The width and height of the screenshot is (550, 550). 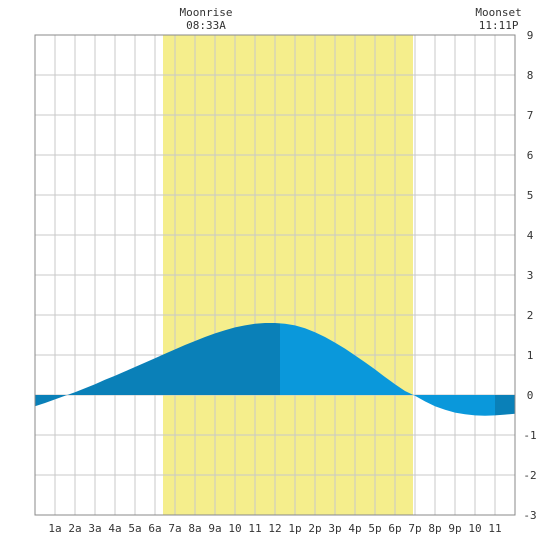 What do you see at coordinates (74, 528) in the screenshot?
I see `x-tick-label: 2a` at bounding box center [74, 528].